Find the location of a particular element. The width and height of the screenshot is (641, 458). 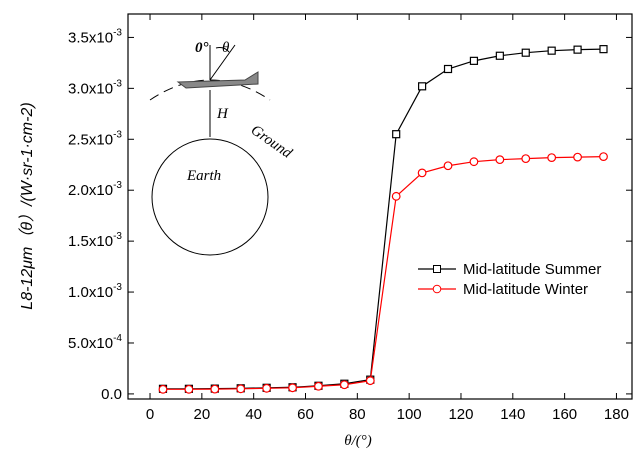

legend-label: Mid-latitude Summer is located at coordinates (532, 269).